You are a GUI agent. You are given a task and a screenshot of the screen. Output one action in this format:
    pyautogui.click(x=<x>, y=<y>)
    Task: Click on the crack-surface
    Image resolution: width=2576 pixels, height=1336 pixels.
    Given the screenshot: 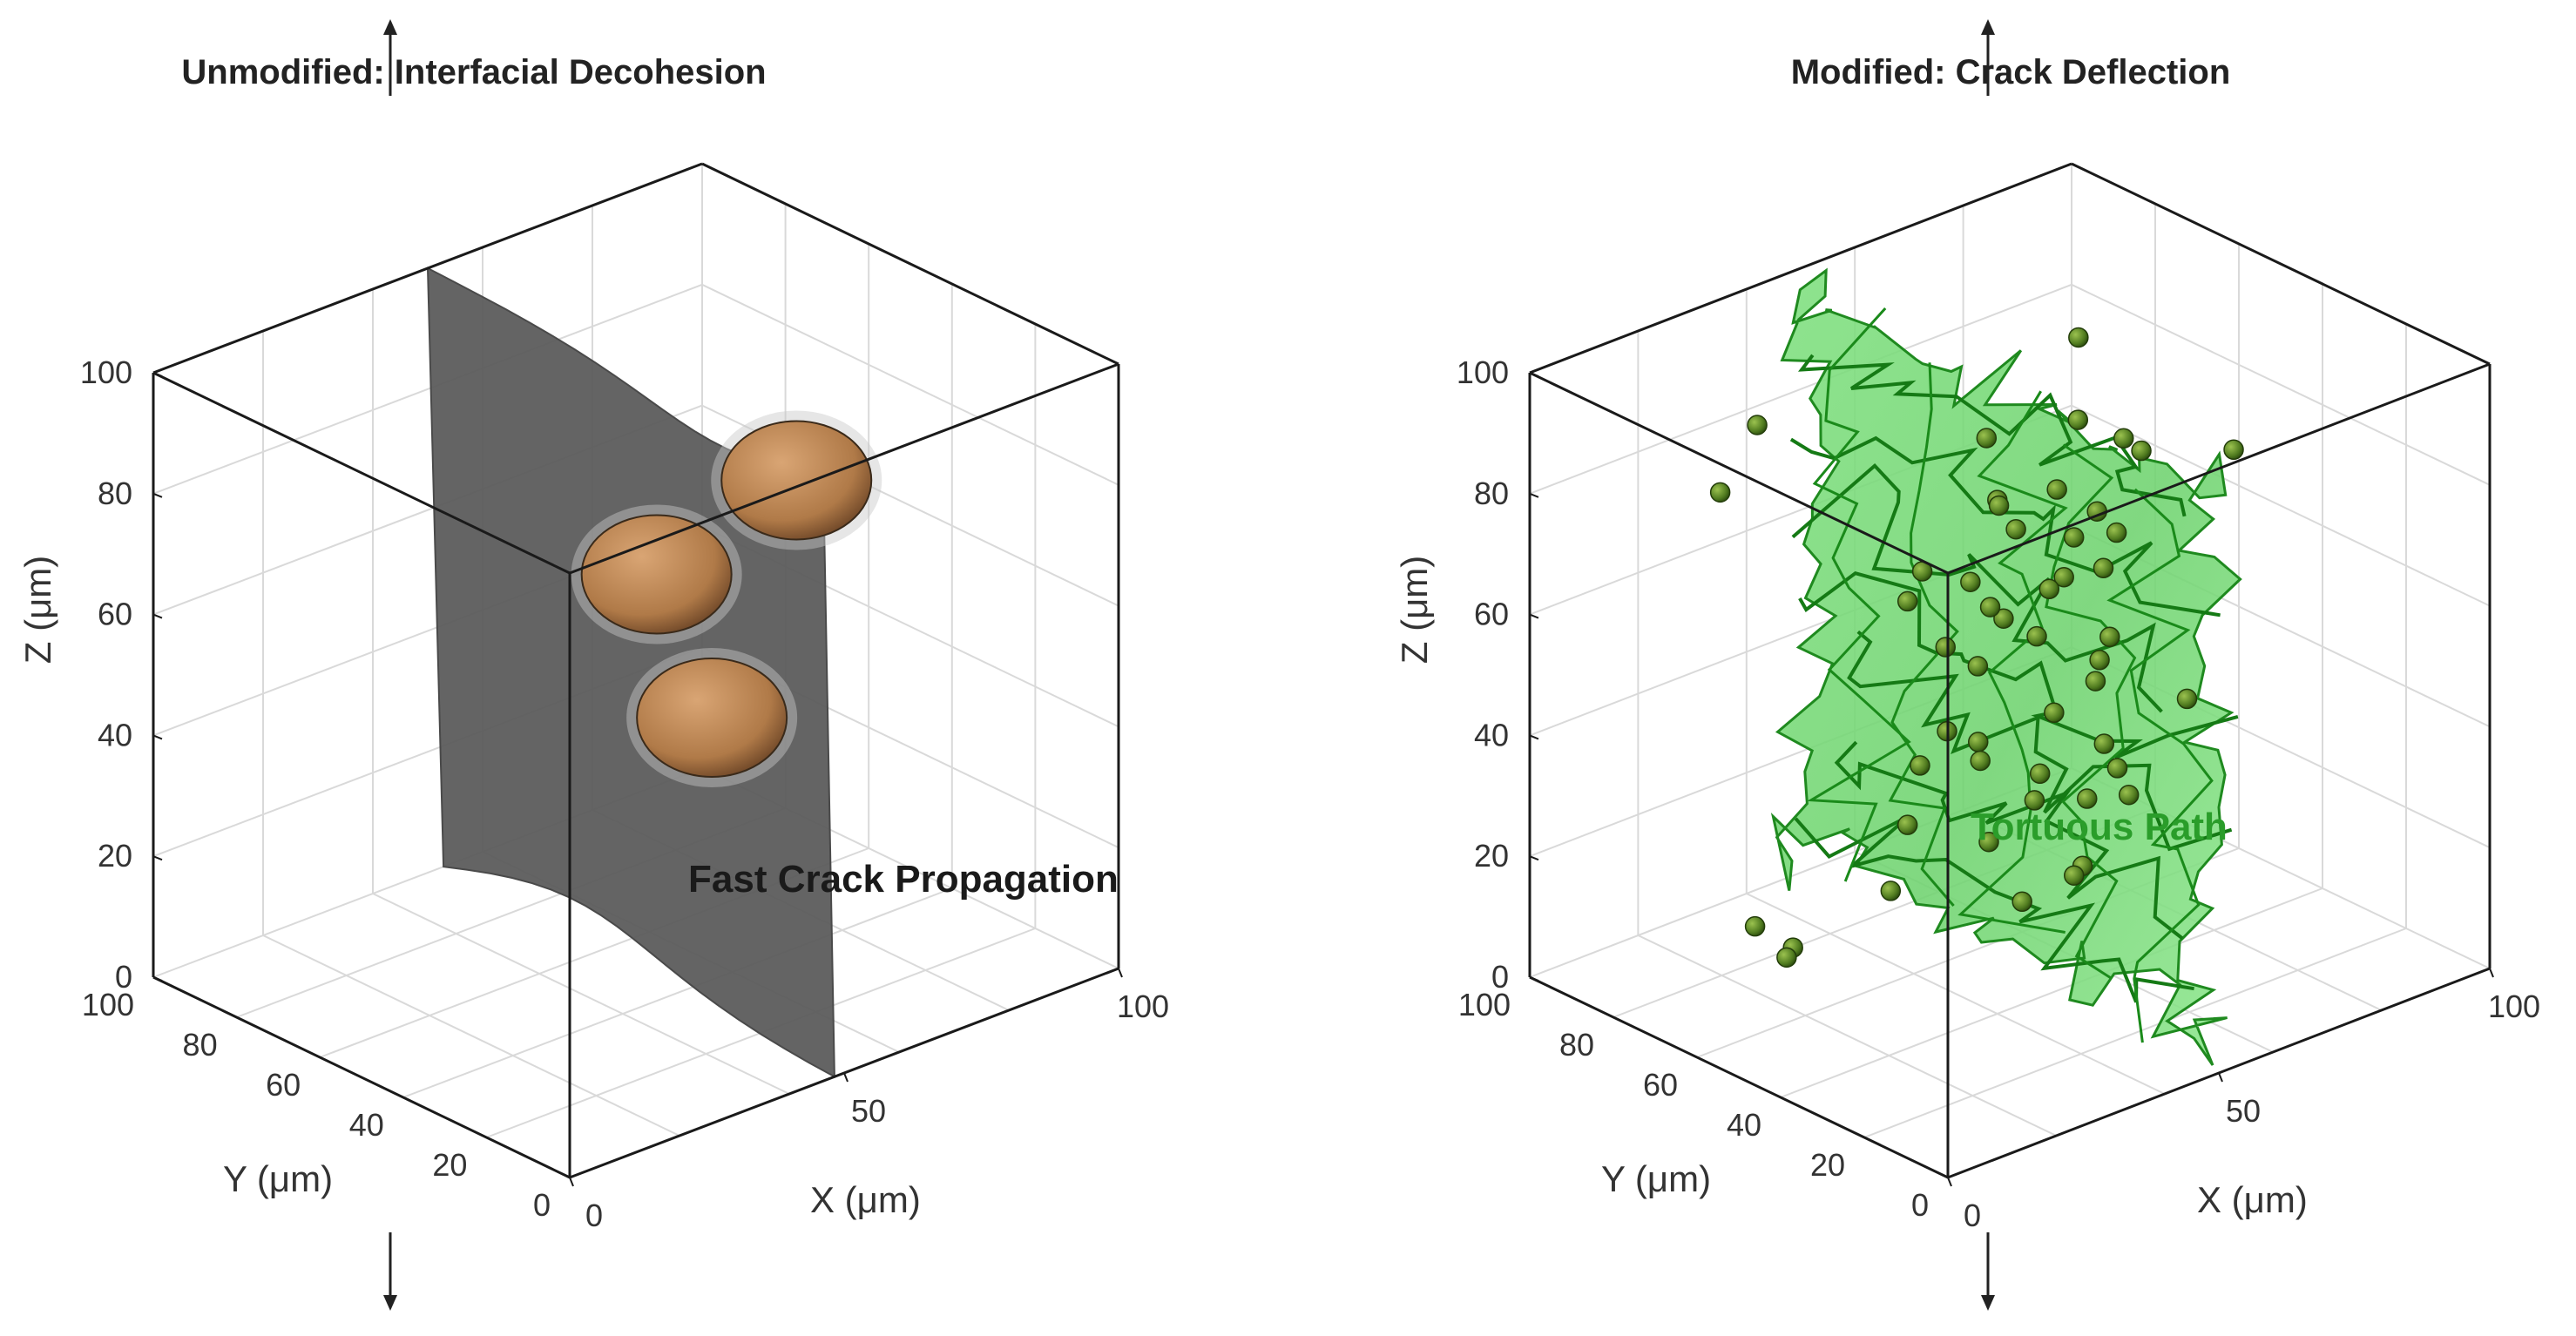 What is the action you would take?
    pyautogui.click(x=2006, y=666)
    